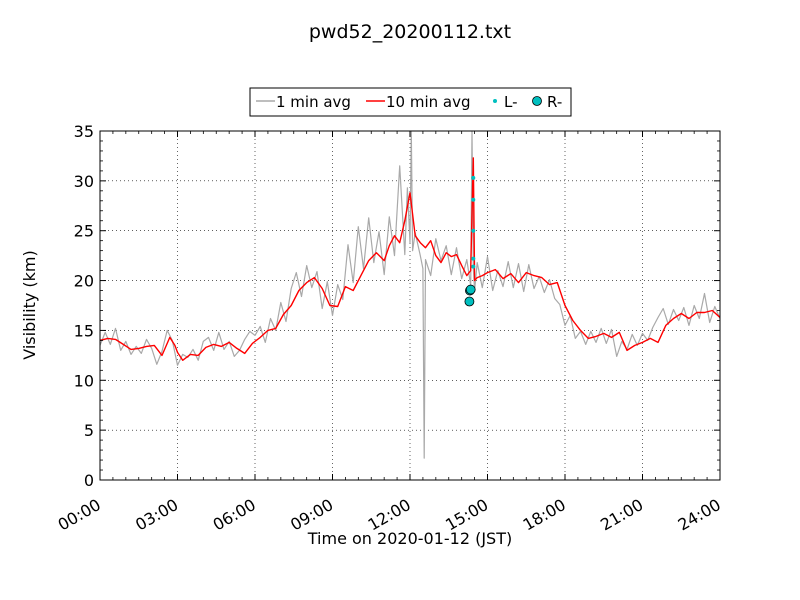  What do you see at coordinates (84, 330) in the screenshot?
I see `y-tick-label: 15` at bounding box center [84, 330].